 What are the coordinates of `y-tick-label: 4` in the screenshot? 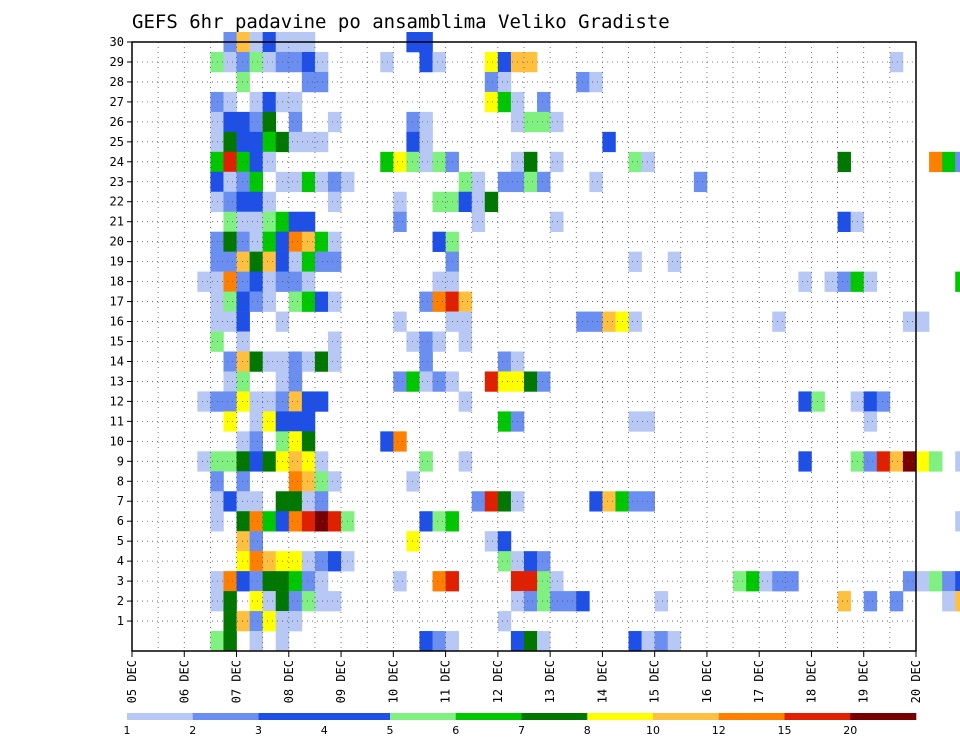 It's located at (120, 561).